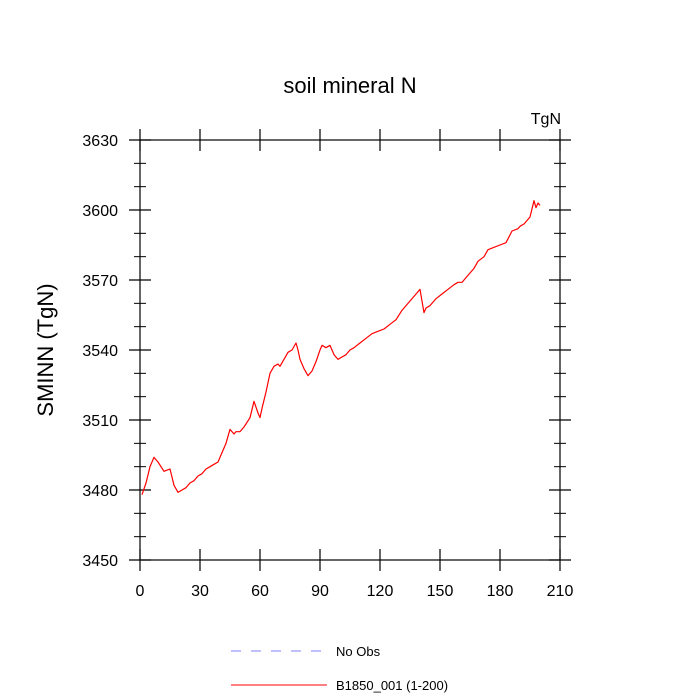 Image resolution: width=700 pixels, height=700 pixels. What do you see at coordinates (500, 591) in the screenshot?
I see `x-tick-label: 180` at bounding box center [500, 591].